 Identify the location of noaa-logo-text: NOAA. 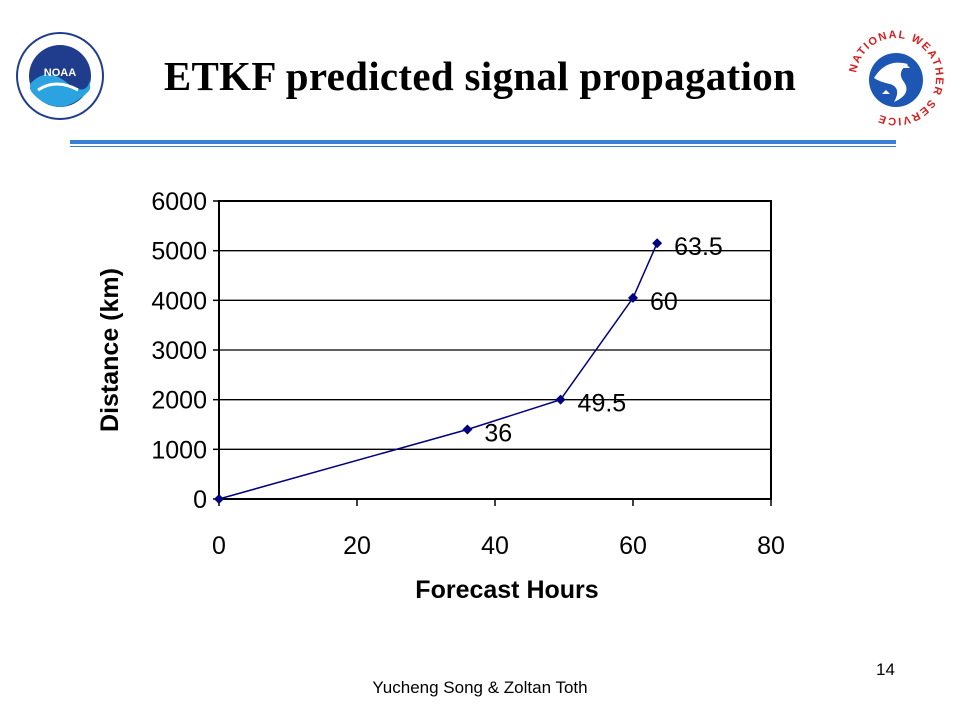
(60, 73).